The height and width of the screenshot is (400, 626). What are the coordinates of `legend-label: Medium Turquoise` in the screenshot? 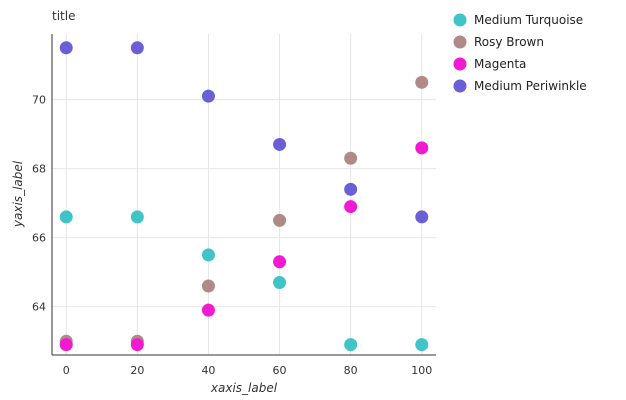 It's located at (528, 20).